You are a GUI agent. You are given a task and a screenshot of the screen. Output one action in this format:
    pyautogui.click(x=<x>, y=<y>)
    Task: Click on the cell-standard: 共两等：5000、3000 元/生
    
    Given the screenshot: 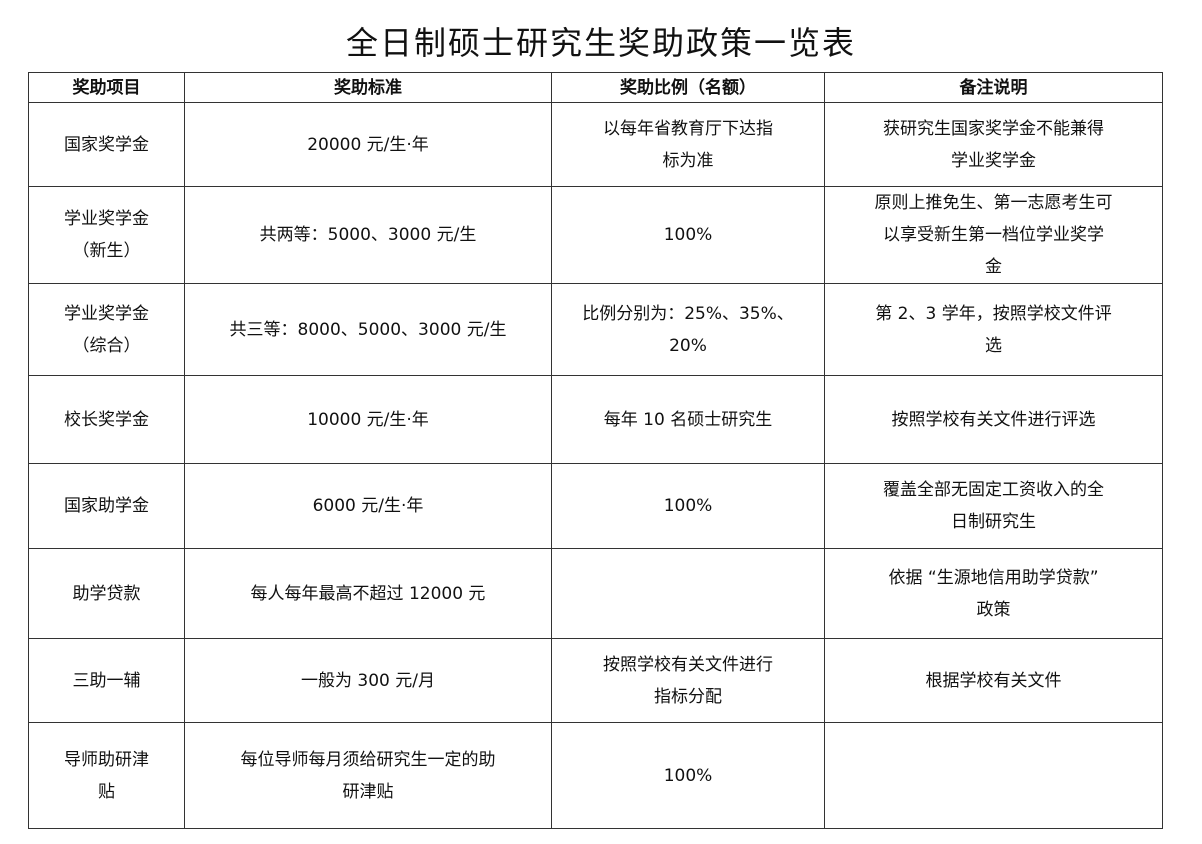 What is the action you would take?
    pyautogui.click(x=368, y=235)
    